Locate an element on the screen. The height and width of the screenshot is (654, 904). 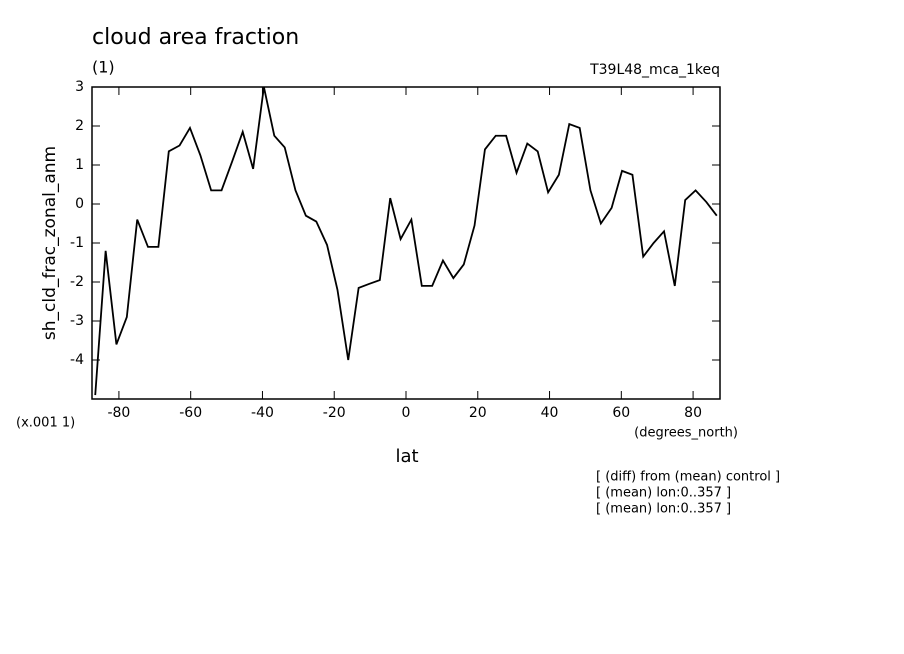
x-tick-label: 80 is located at coordinates (693, 413).